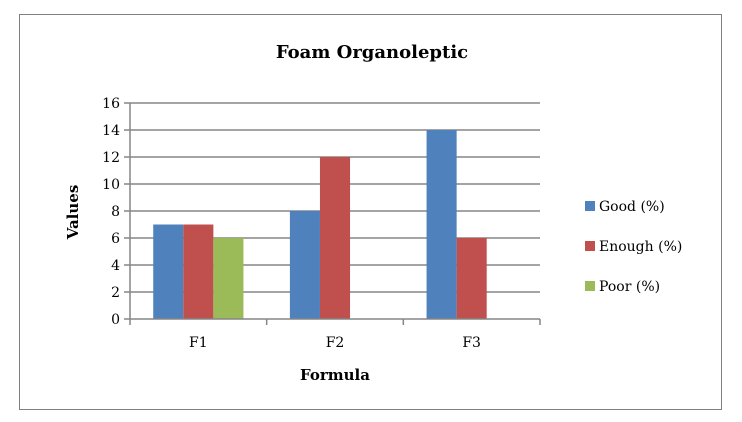 Image resolution: width=742 pixels, height=422 pixels. I want to click on y-tick-label: 0, so click(115, 320).